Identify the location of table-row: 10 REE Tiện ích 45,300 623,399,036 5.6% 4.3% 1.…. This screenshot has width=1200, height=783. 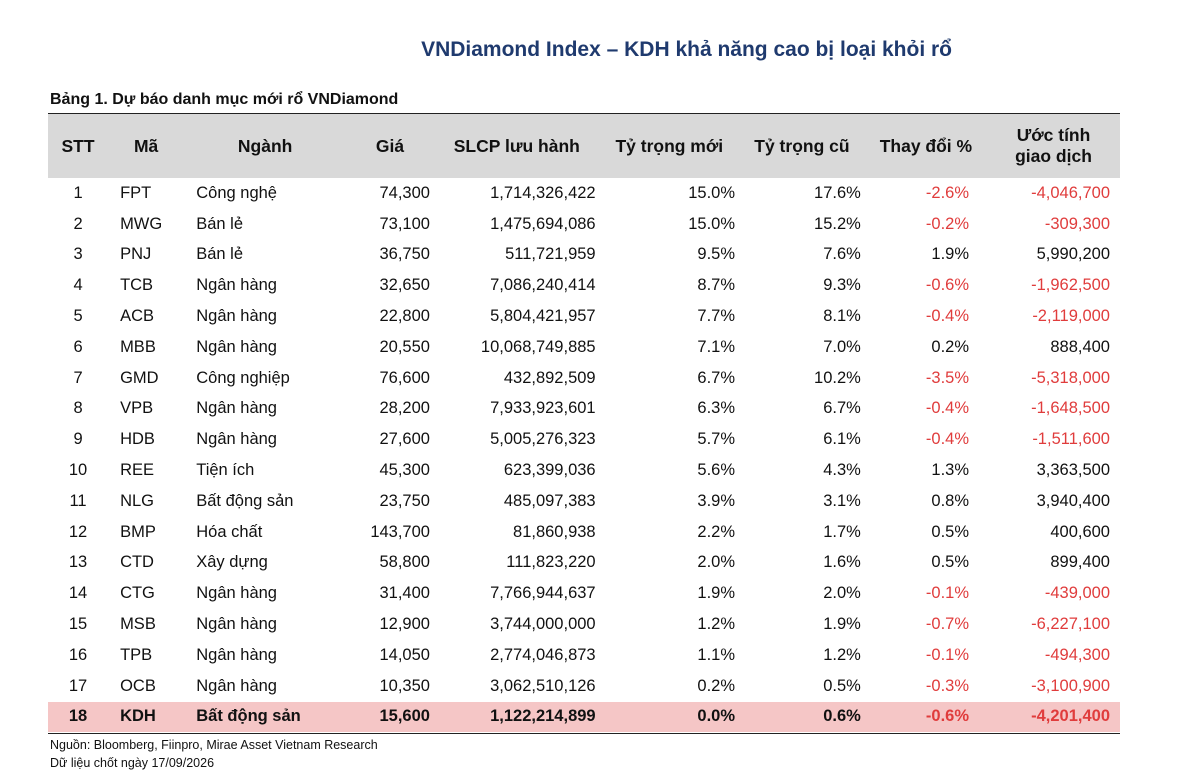
(584, 470).